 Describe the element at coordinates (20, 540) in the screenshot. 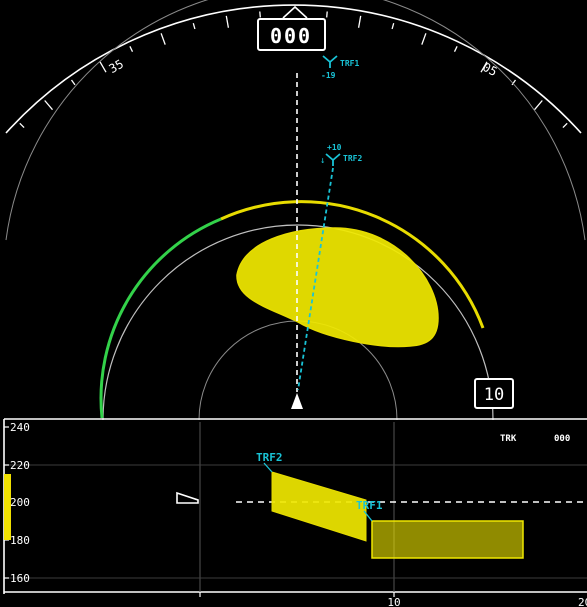

I see `altitude-label-180: 180` at that location.